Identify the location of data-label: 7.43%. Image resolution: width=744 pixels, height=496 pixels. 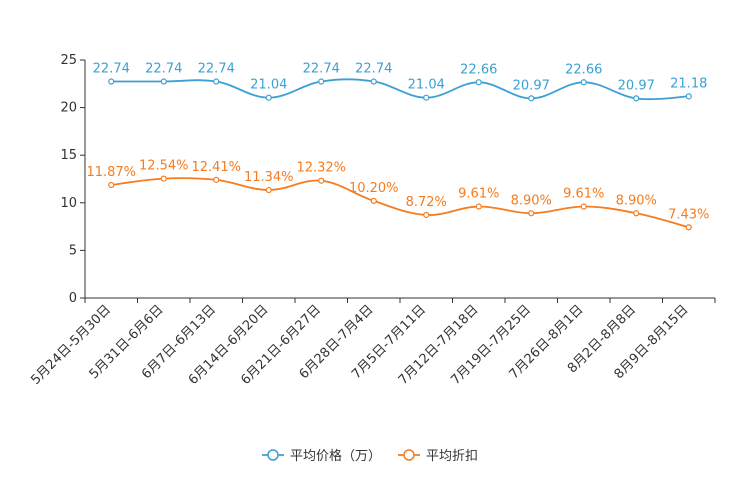
(688, 214).